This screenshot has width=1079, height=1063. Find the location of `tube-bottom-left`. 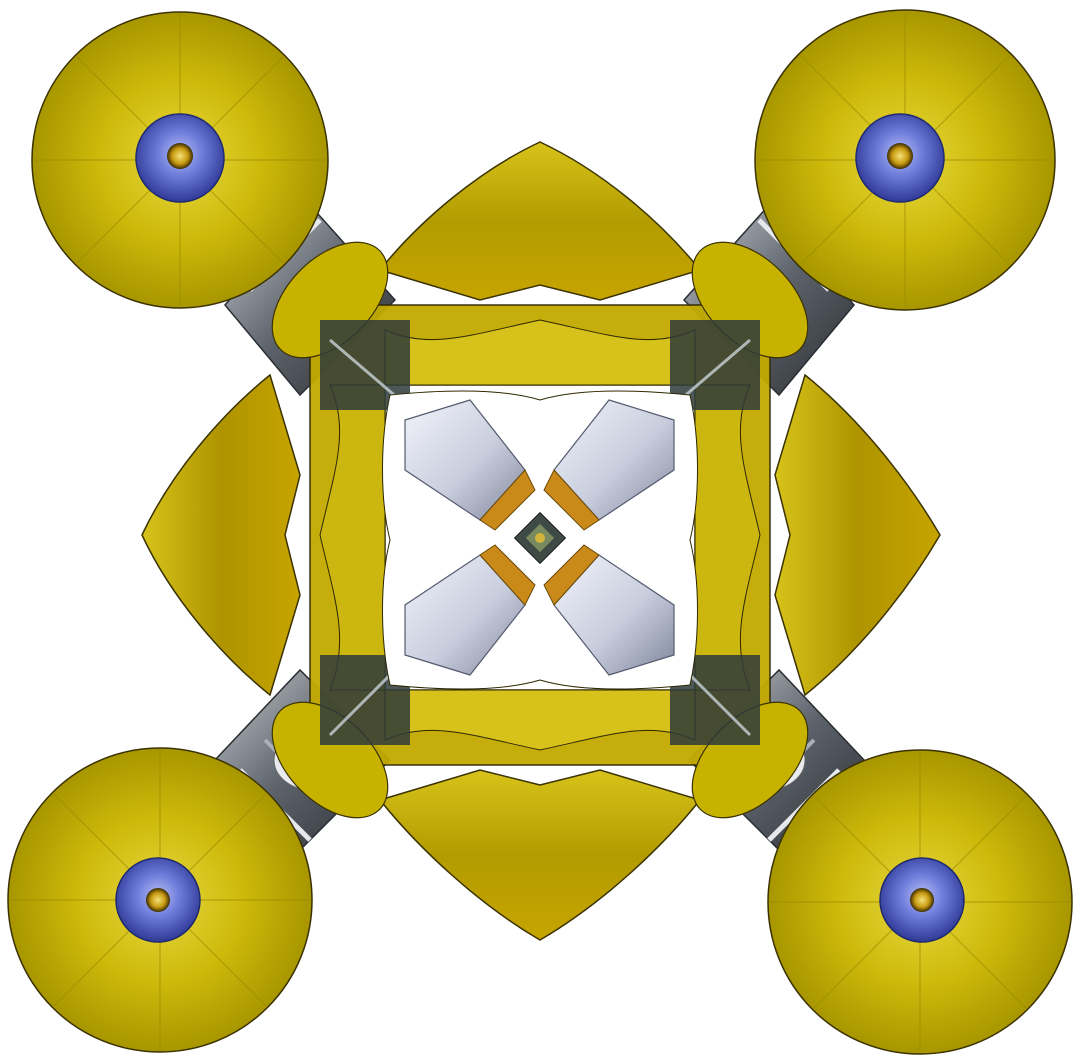

tube-bottom-left is located at coordinates (470, 610).